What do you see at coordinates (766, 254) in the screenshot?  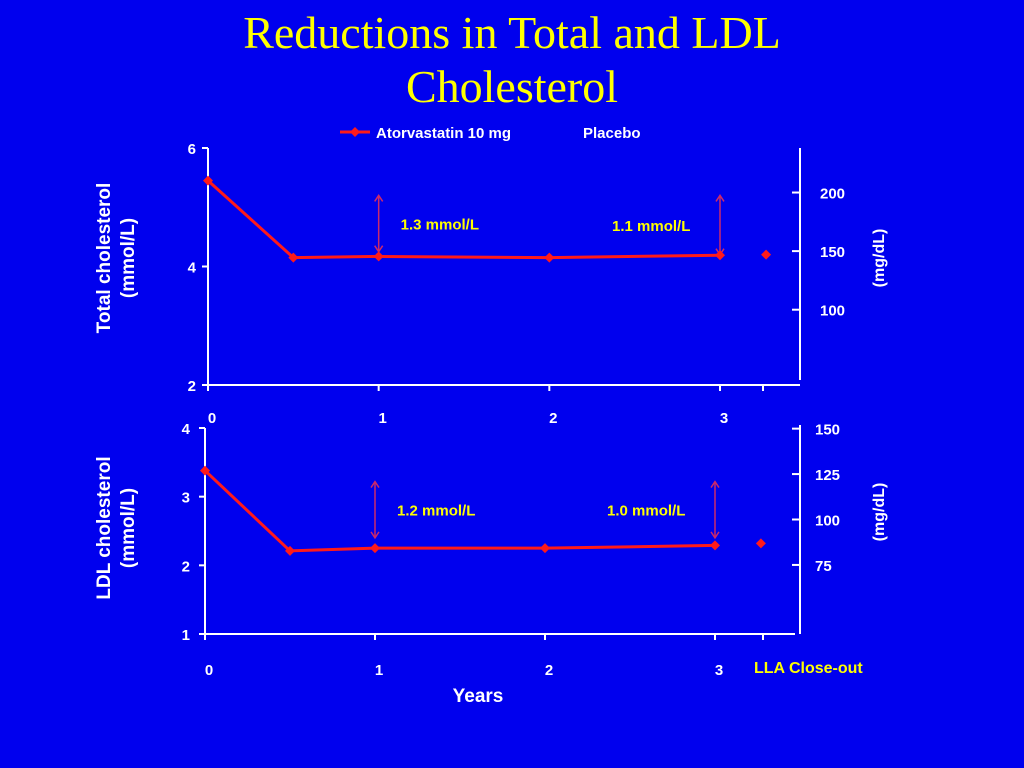 I see `top-closeout-point` at bounding box center [766, 254].